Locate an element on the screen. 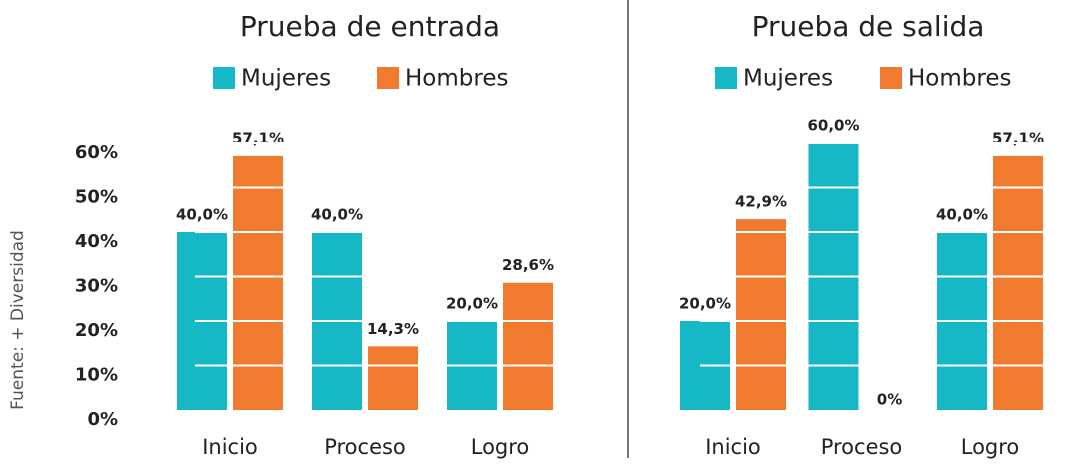 Image resolution: width=1070 pixels, height=464 pixels. y-tick-label: 50% is located at coordinates (96, 197).